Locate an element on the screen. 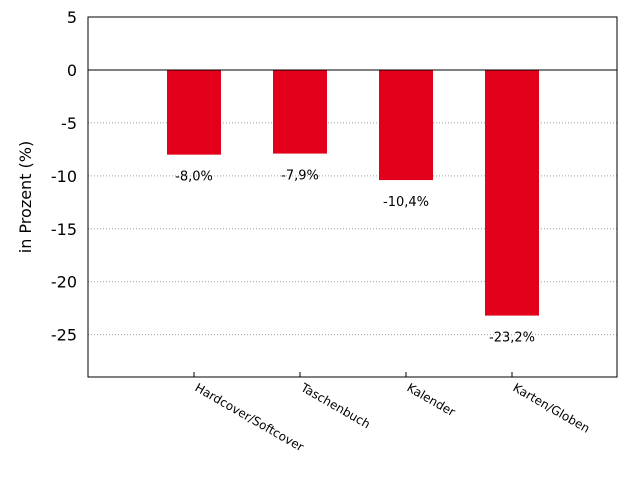 This screenshot has height=480, width=640. y-tick-label: -5 is located at coordinates (69, 123).